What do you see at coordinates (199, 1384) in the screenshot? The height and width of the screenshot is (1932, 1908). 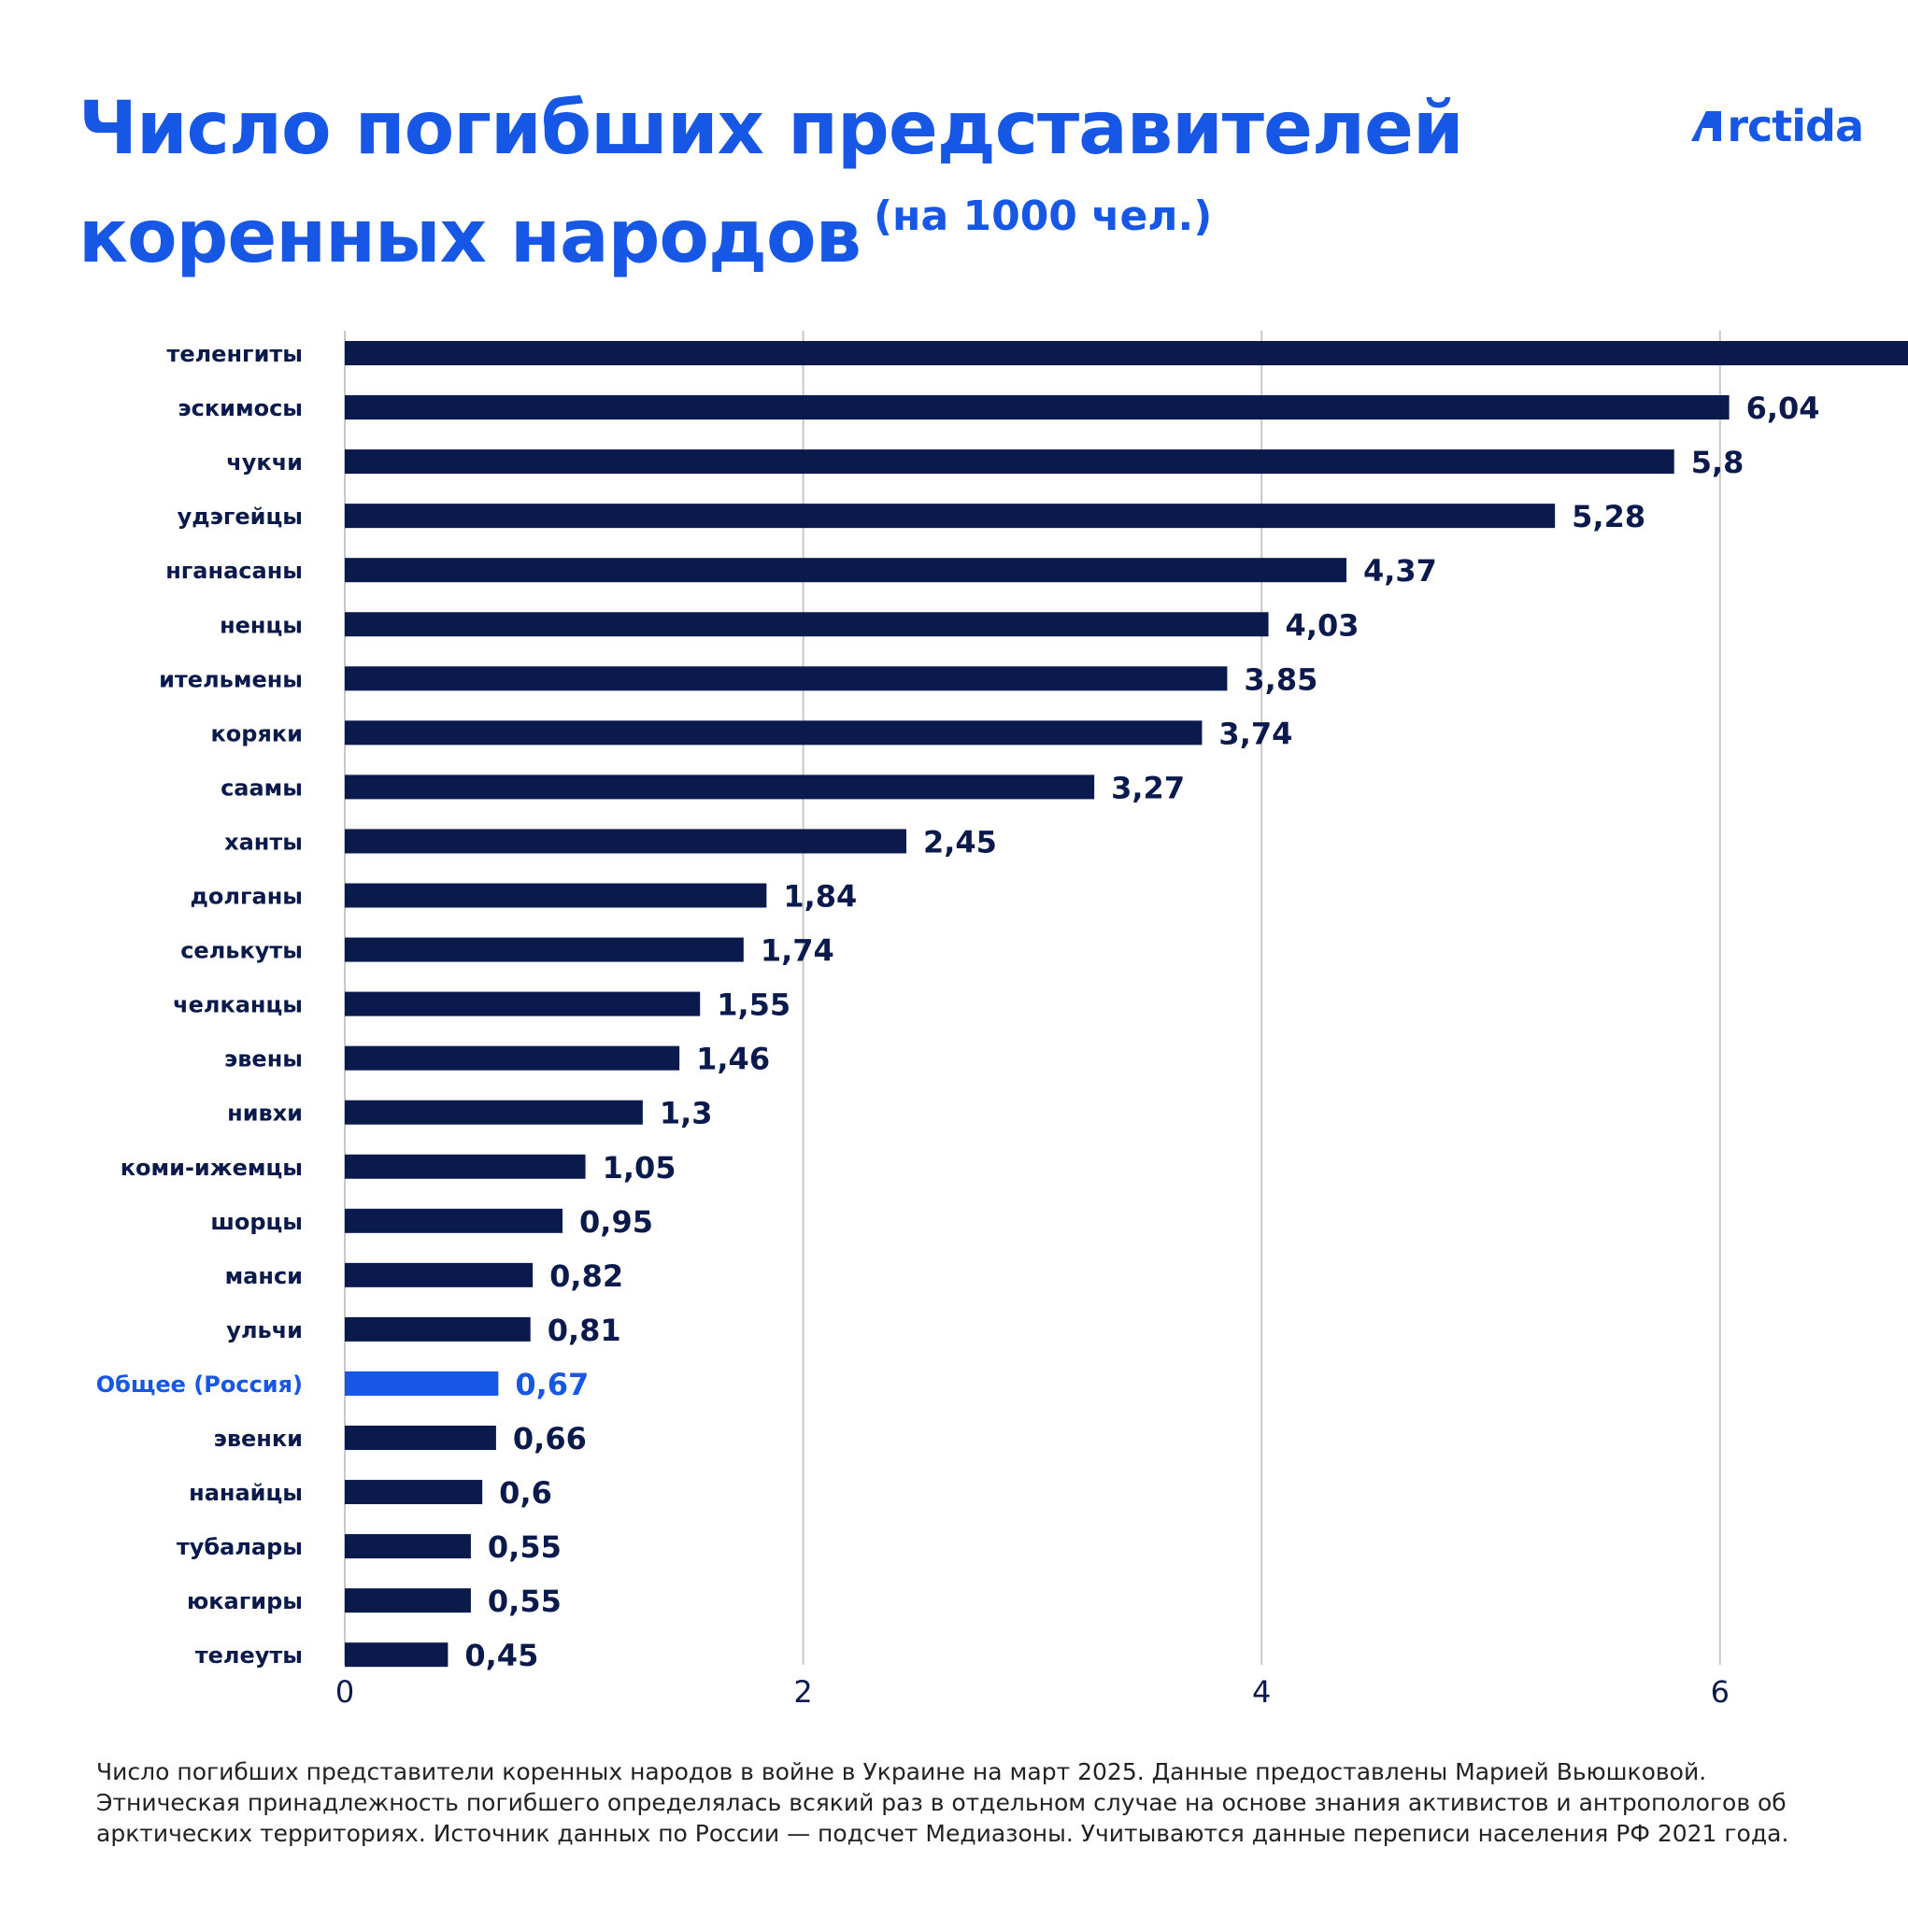 I see `category-label: Общее (Россия)` at bounding box center [199, 1384].